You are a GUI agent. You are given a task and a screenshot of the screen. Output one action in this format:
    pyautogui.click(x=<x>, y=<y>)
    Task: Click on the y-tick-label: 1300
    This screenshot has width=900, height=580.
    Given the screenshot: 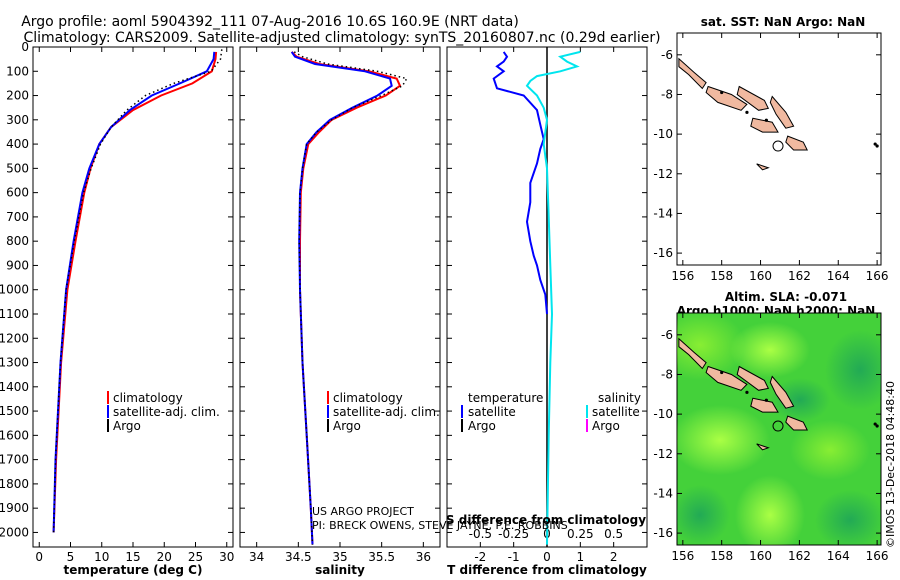 What is the action you would take?
    pyautogui.click(x=14, y=363)
    